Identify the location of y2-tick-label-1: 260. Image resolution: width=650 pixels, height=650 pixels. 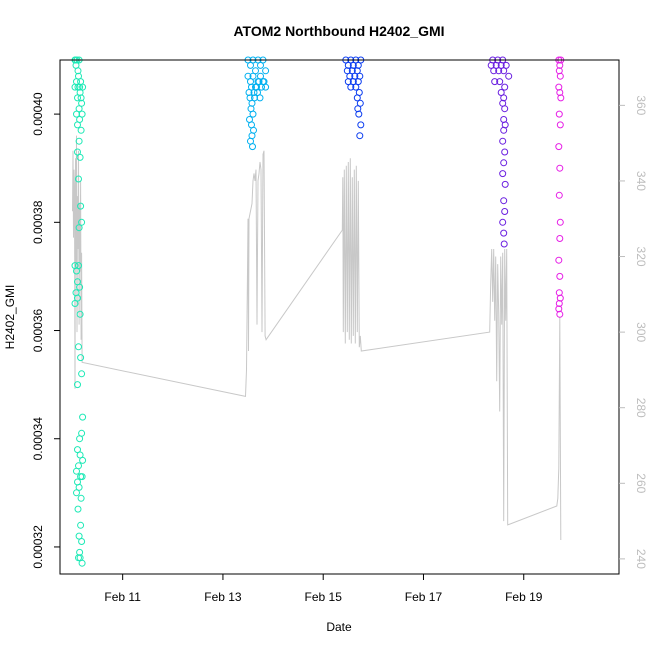
(641, 483).